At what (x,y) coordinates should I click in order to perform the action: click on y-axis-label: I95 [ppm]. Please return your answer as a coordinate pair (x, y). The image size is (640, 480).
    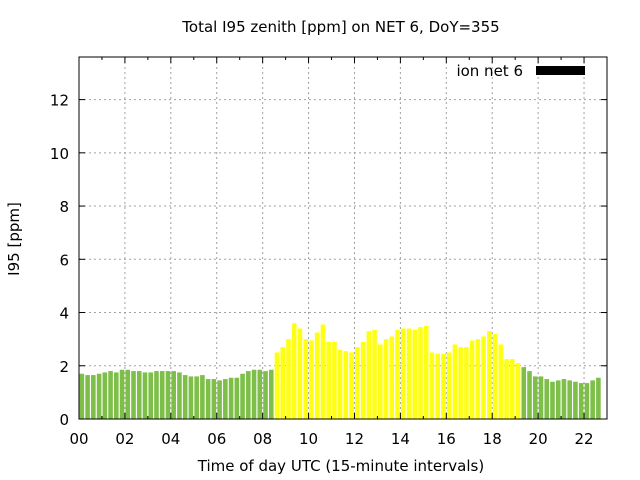
    Looking at the image, I should click on (14, 239).